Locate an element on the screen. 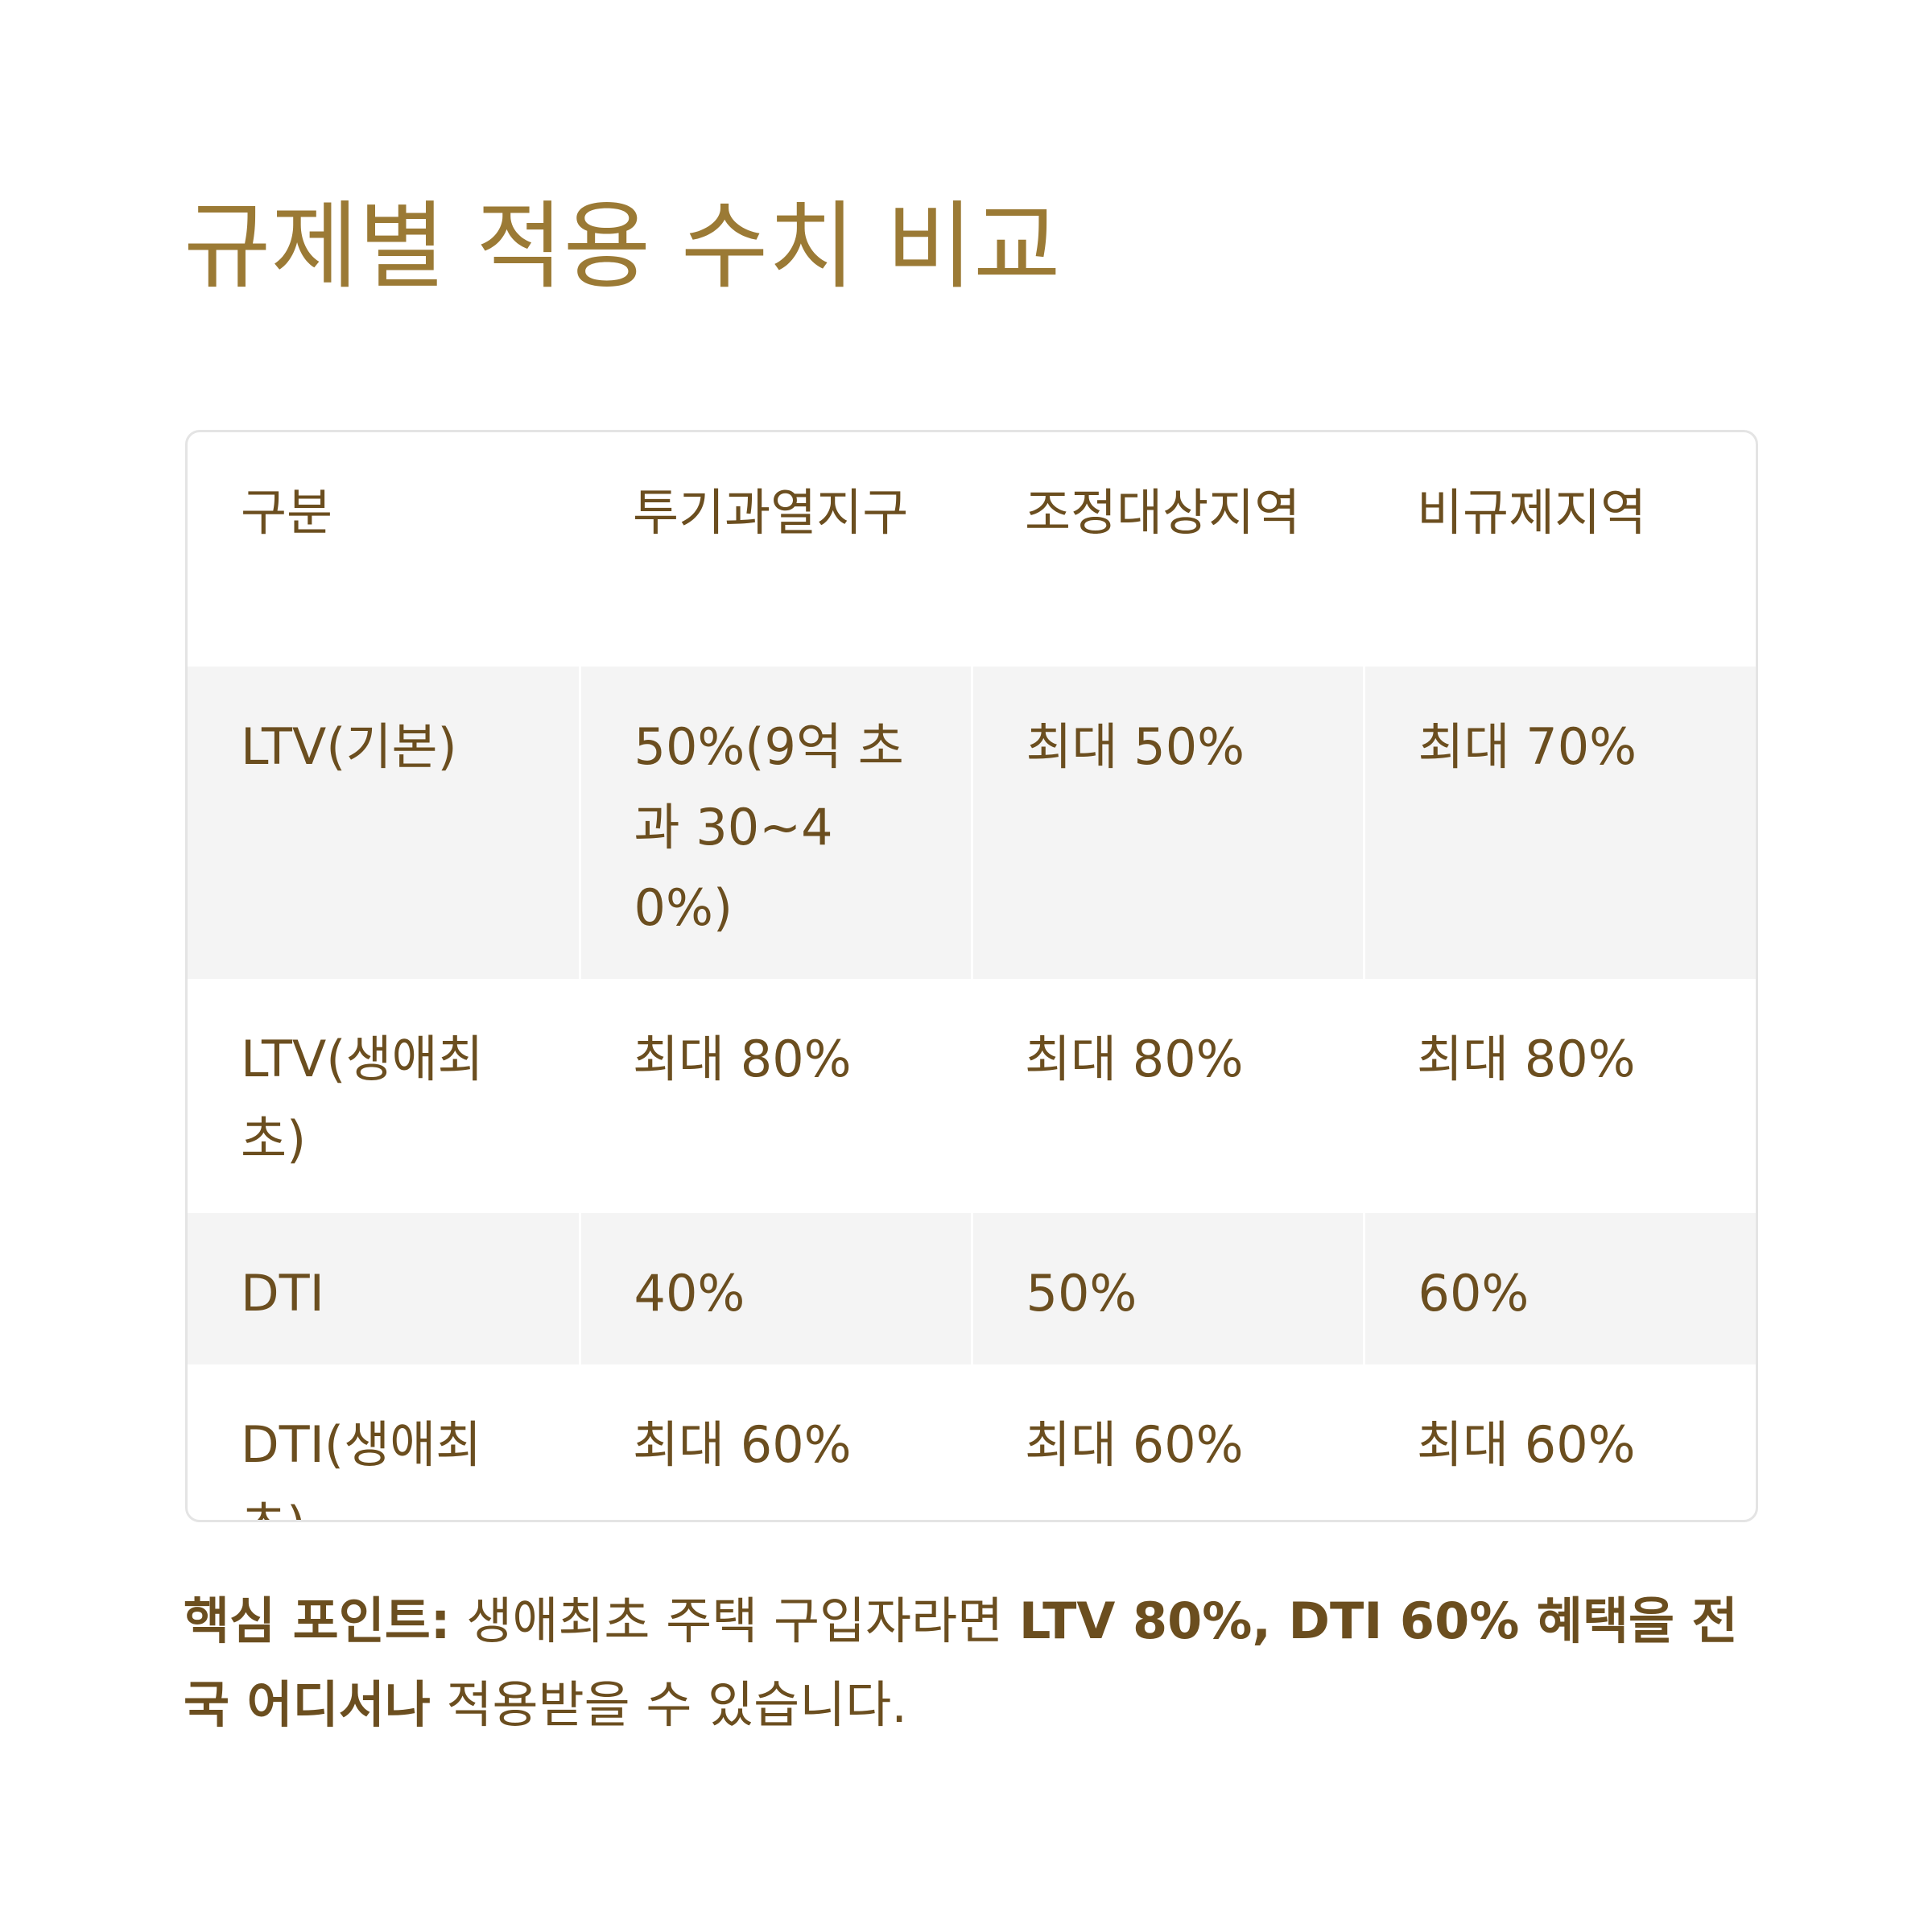  header-adjustment-target-area: 조정대상지역 is located at coordinates (1163, 512).